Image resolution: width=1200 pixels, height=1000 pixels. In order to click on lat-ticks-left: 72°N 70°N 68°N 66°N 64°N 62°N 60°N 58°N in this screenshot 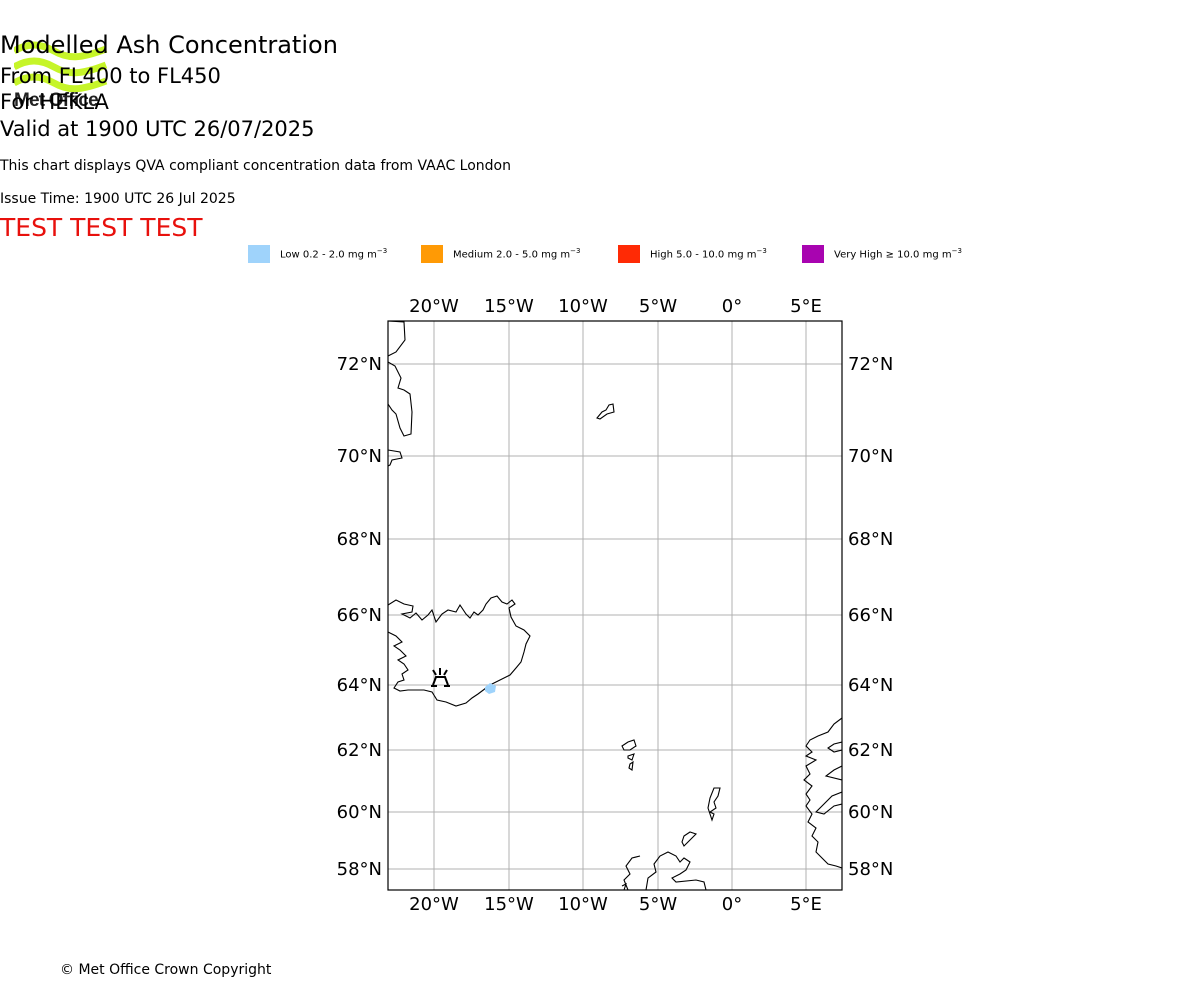, I will do `click(359, 617)`.